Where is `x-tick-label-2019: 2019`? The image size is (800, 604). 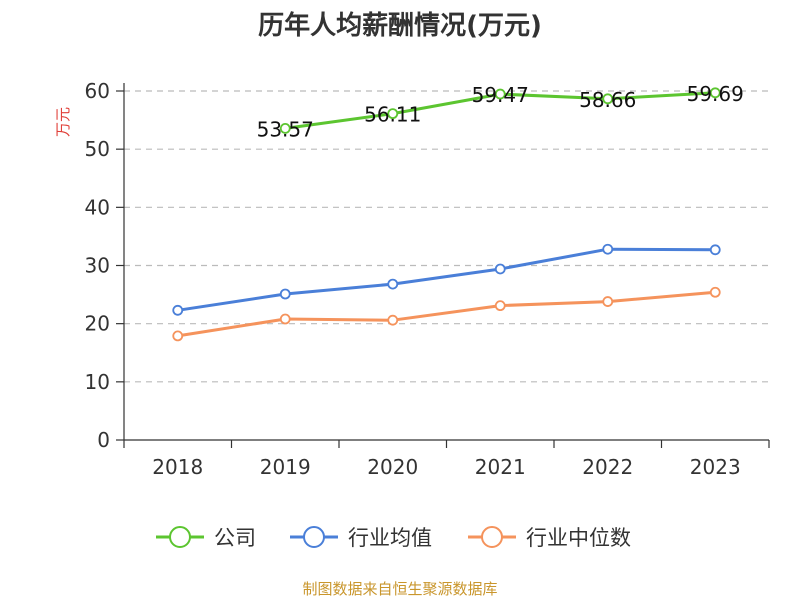 x-tick-label-2019: 2019 is located at coordinates (285, 467).